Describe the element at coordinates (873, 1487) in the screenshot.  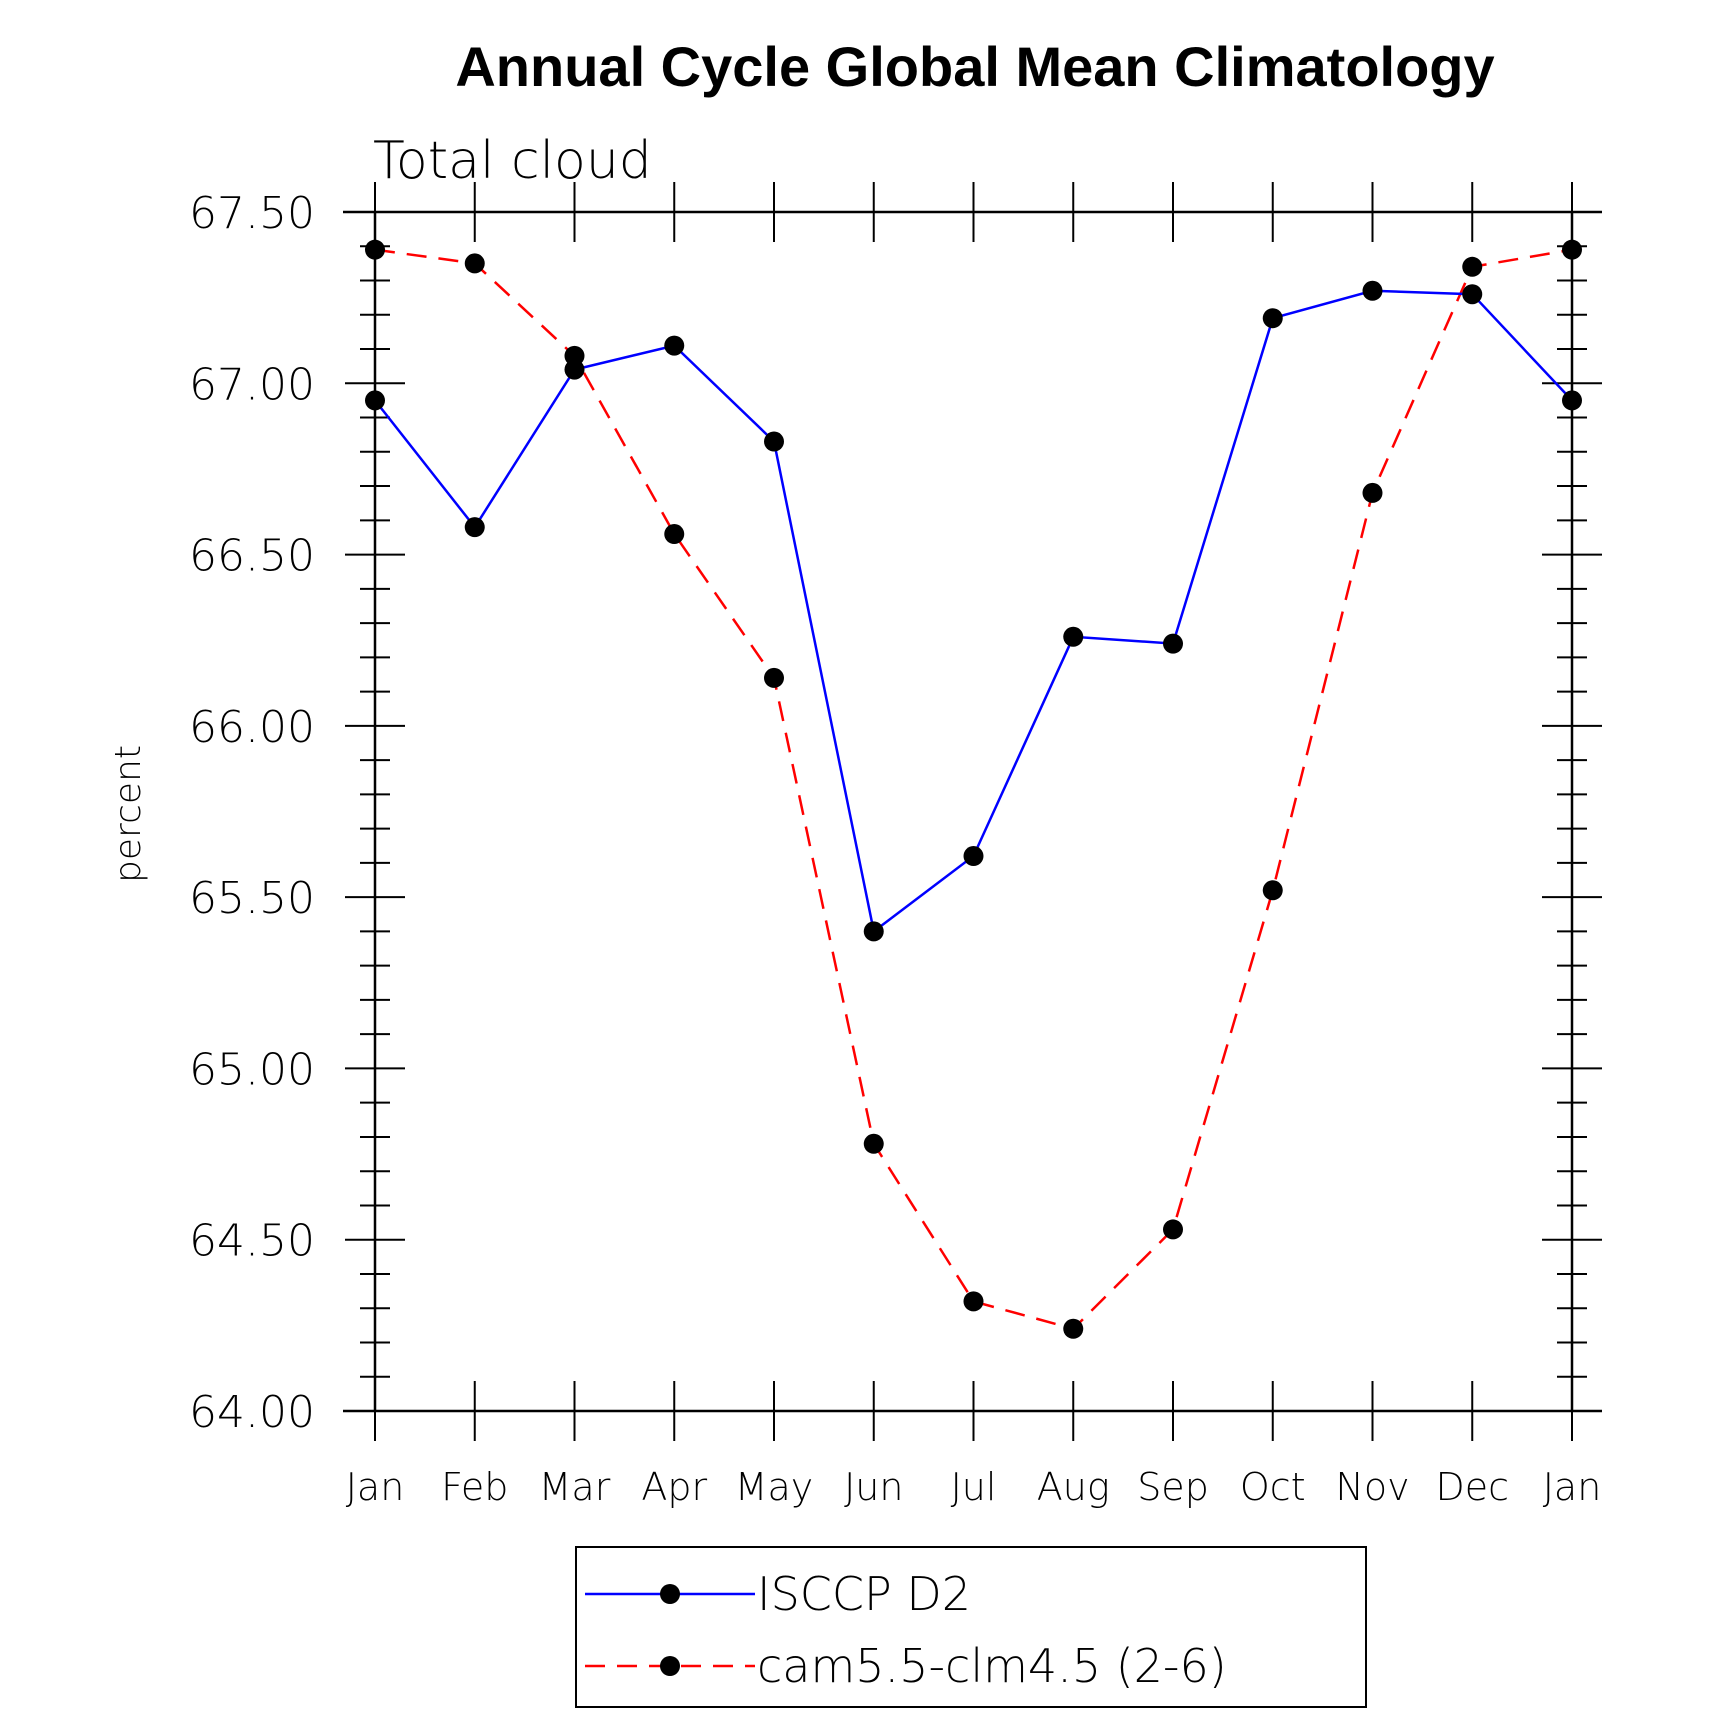
I see `x-tick-label: Jun` at that location.